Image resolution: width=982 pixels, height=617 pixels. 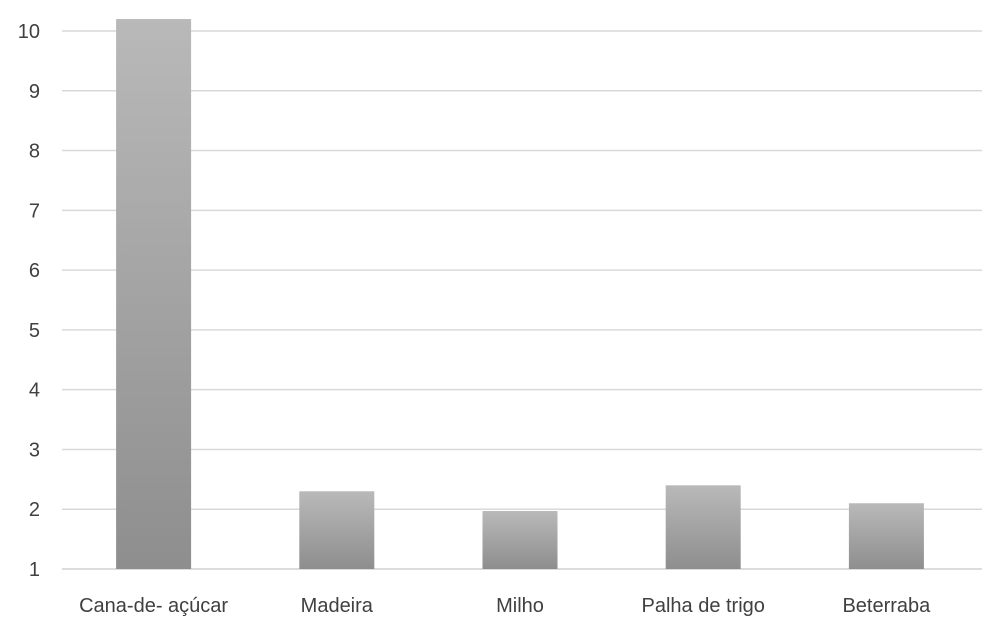 I want to click on y-tick-label: 3, so click(x=34, y=450).